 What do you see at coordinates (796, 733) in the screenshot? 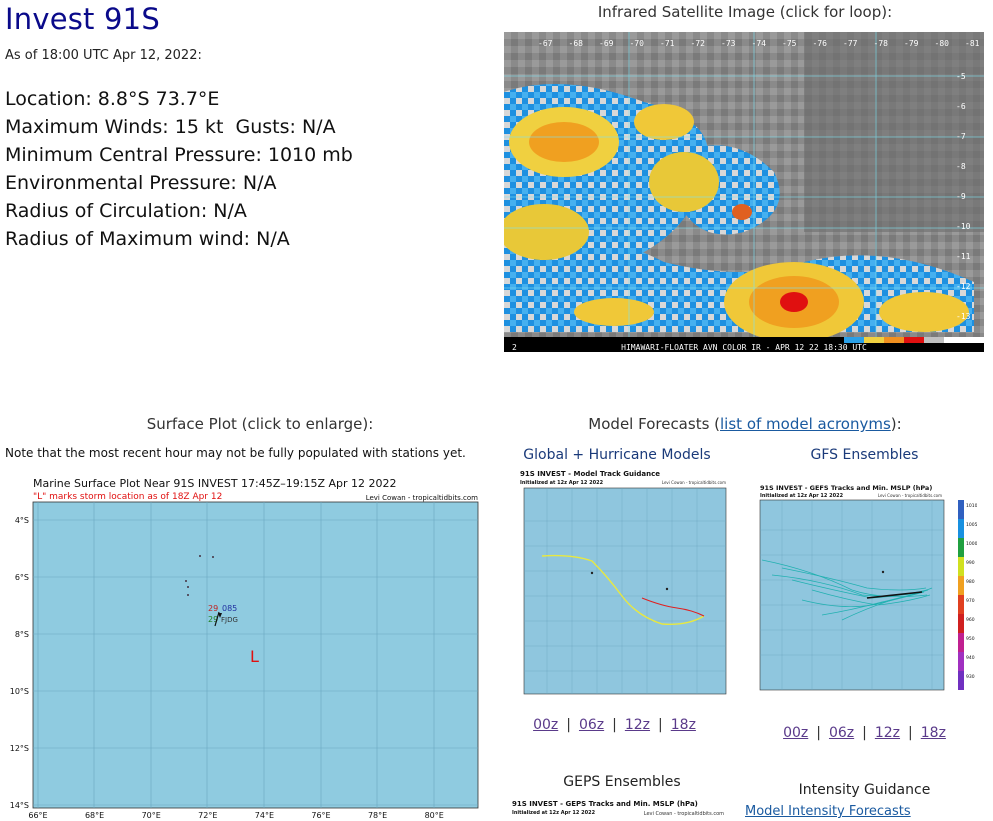
I see `gfs-run-00z: 00z` at bounding box center [796, 733].